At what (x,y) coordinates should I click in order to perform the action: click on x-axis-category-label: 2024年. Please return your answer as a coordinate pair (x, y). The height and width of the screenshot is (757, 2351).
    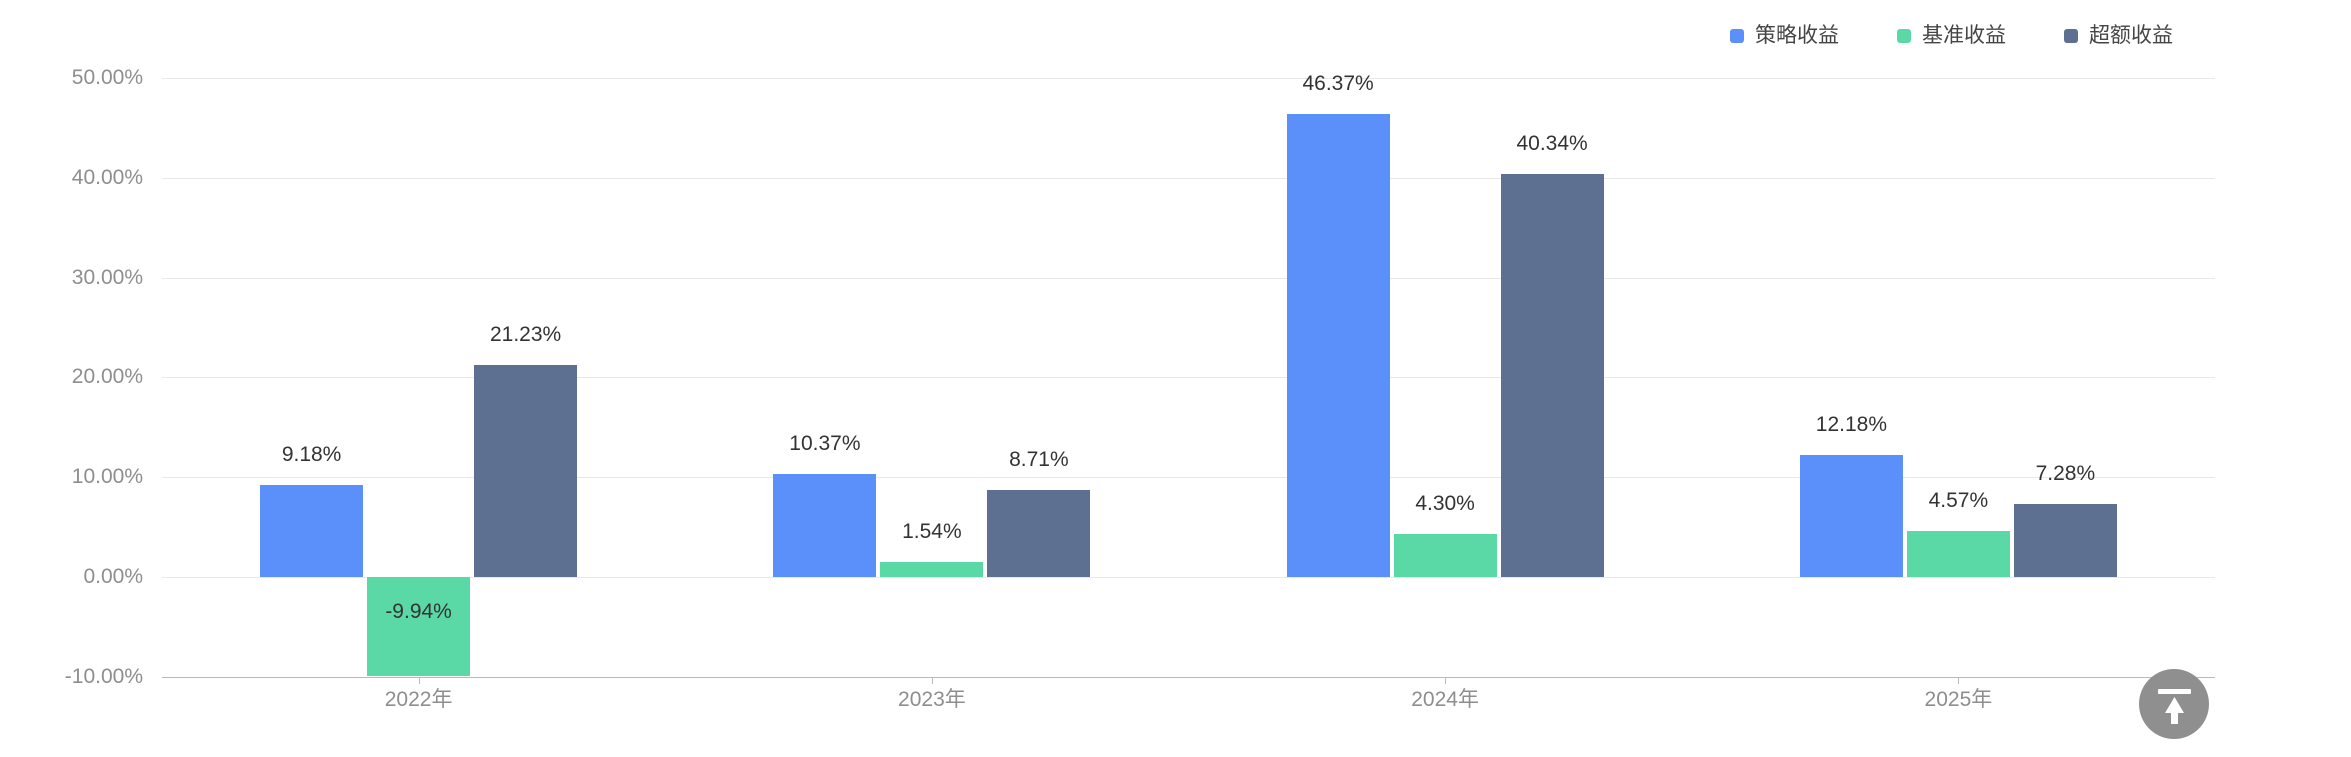
    Looking at the image, I should click on (1445, 699).